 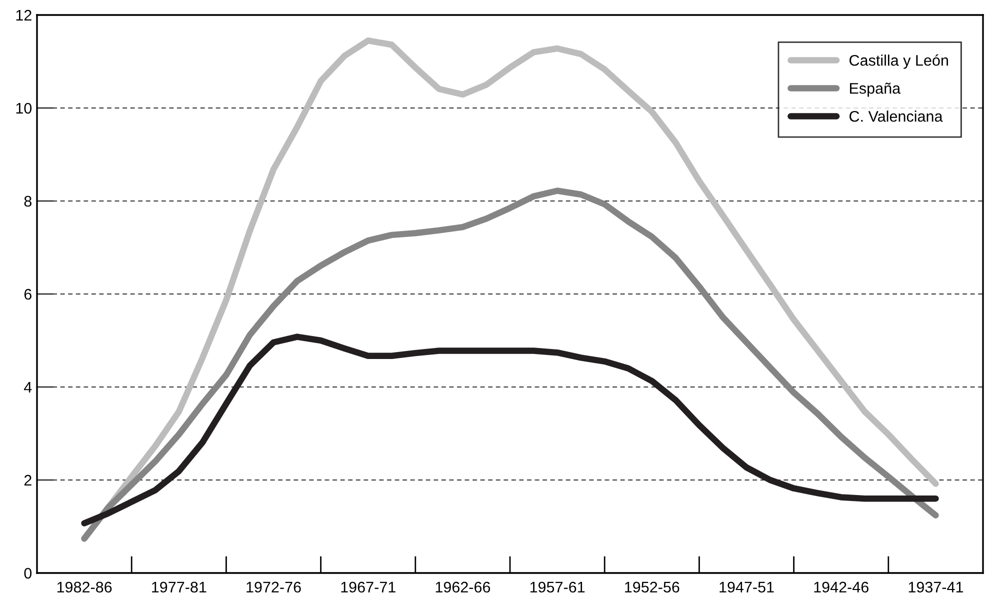 What do you see at coordinates (652, 587) in the screenshot?
I see `x-tick-label: 1952-56` at bounding box center [652, 587].